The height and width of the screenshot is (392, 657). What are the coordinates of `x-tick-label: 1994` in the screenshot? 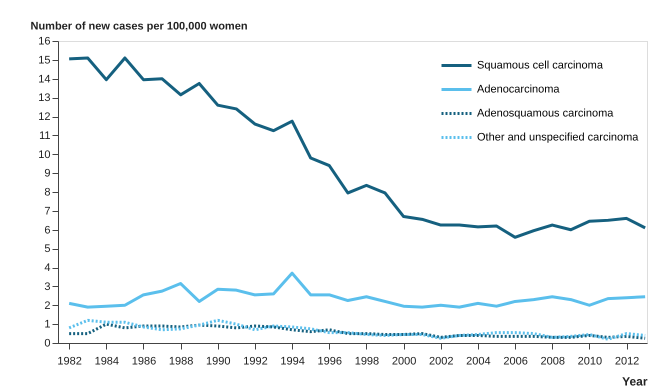 It's located at (292, 362).